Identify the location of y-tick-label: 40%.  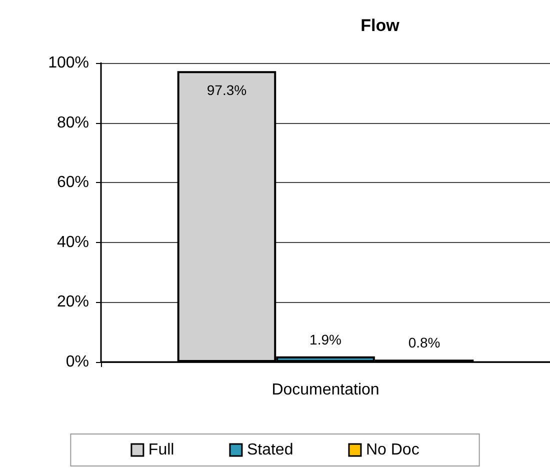
(72, 242).